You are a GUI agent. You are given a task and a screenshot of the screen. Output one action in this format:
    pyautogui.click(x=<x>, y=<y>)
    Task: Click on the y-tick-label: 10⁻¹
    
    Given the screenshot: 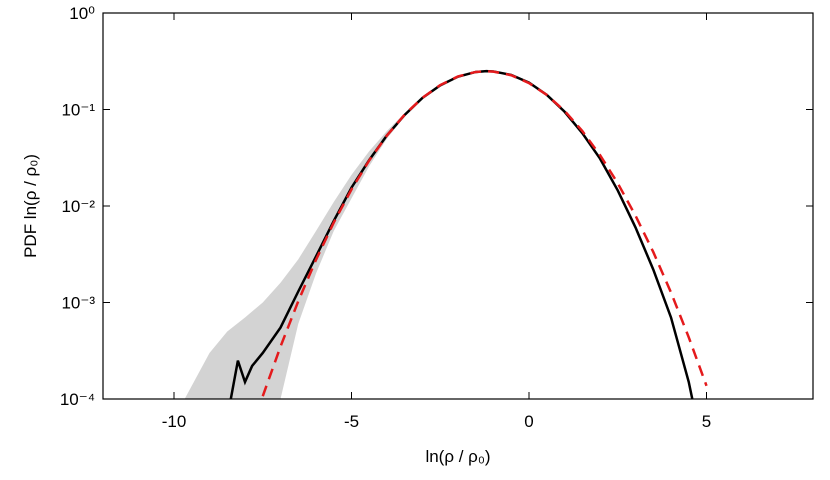 What is the action you would take?
    pyautogui.click(x=78, y=110)
    